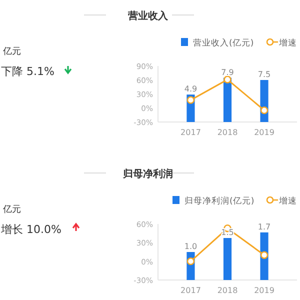 The image size is (300, 300). I want to click on chart-title: 营业收入, so click(148, 16).